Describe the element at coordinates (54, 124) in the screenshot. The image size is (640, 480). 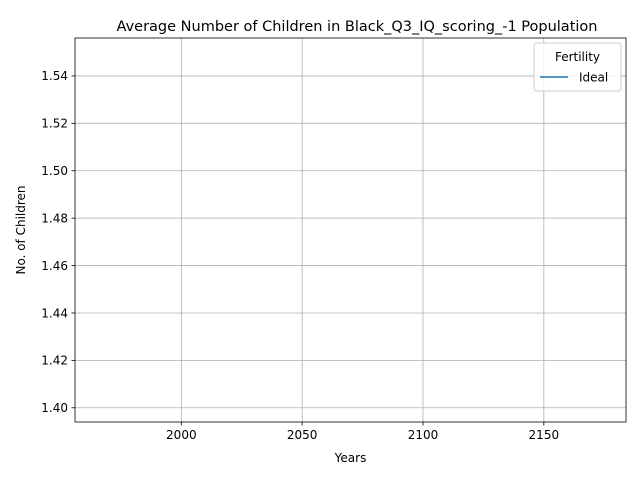
I see `y-tick-label: 1.52` at that location.